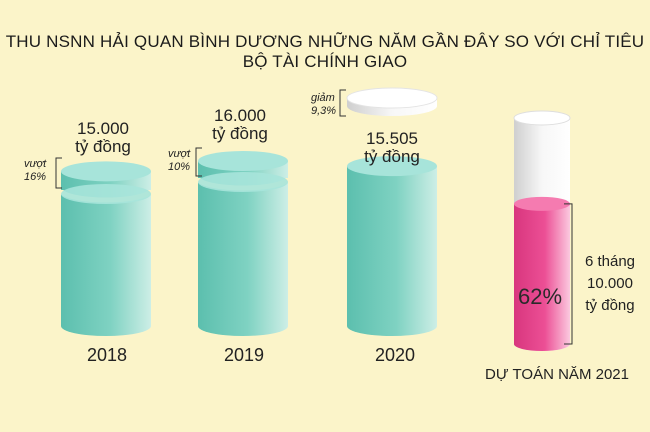  Describe the element at coordinates (324, 111) in the screenshot. I see `change-percent-2020: 9,3%` at that location.